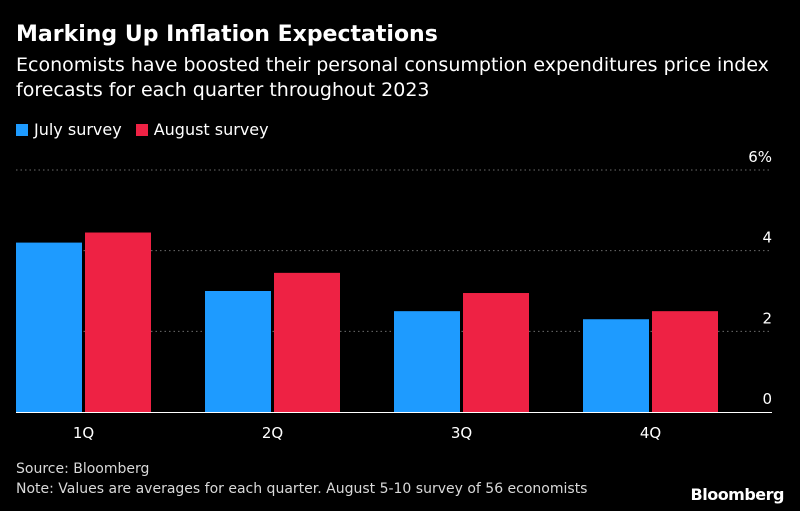 This screenshot has height=511, width=800. What do you see at coordinates (685, 361) in the screenshot?
I see `bar-august-survey-4q` at bounding box center [685, 361].